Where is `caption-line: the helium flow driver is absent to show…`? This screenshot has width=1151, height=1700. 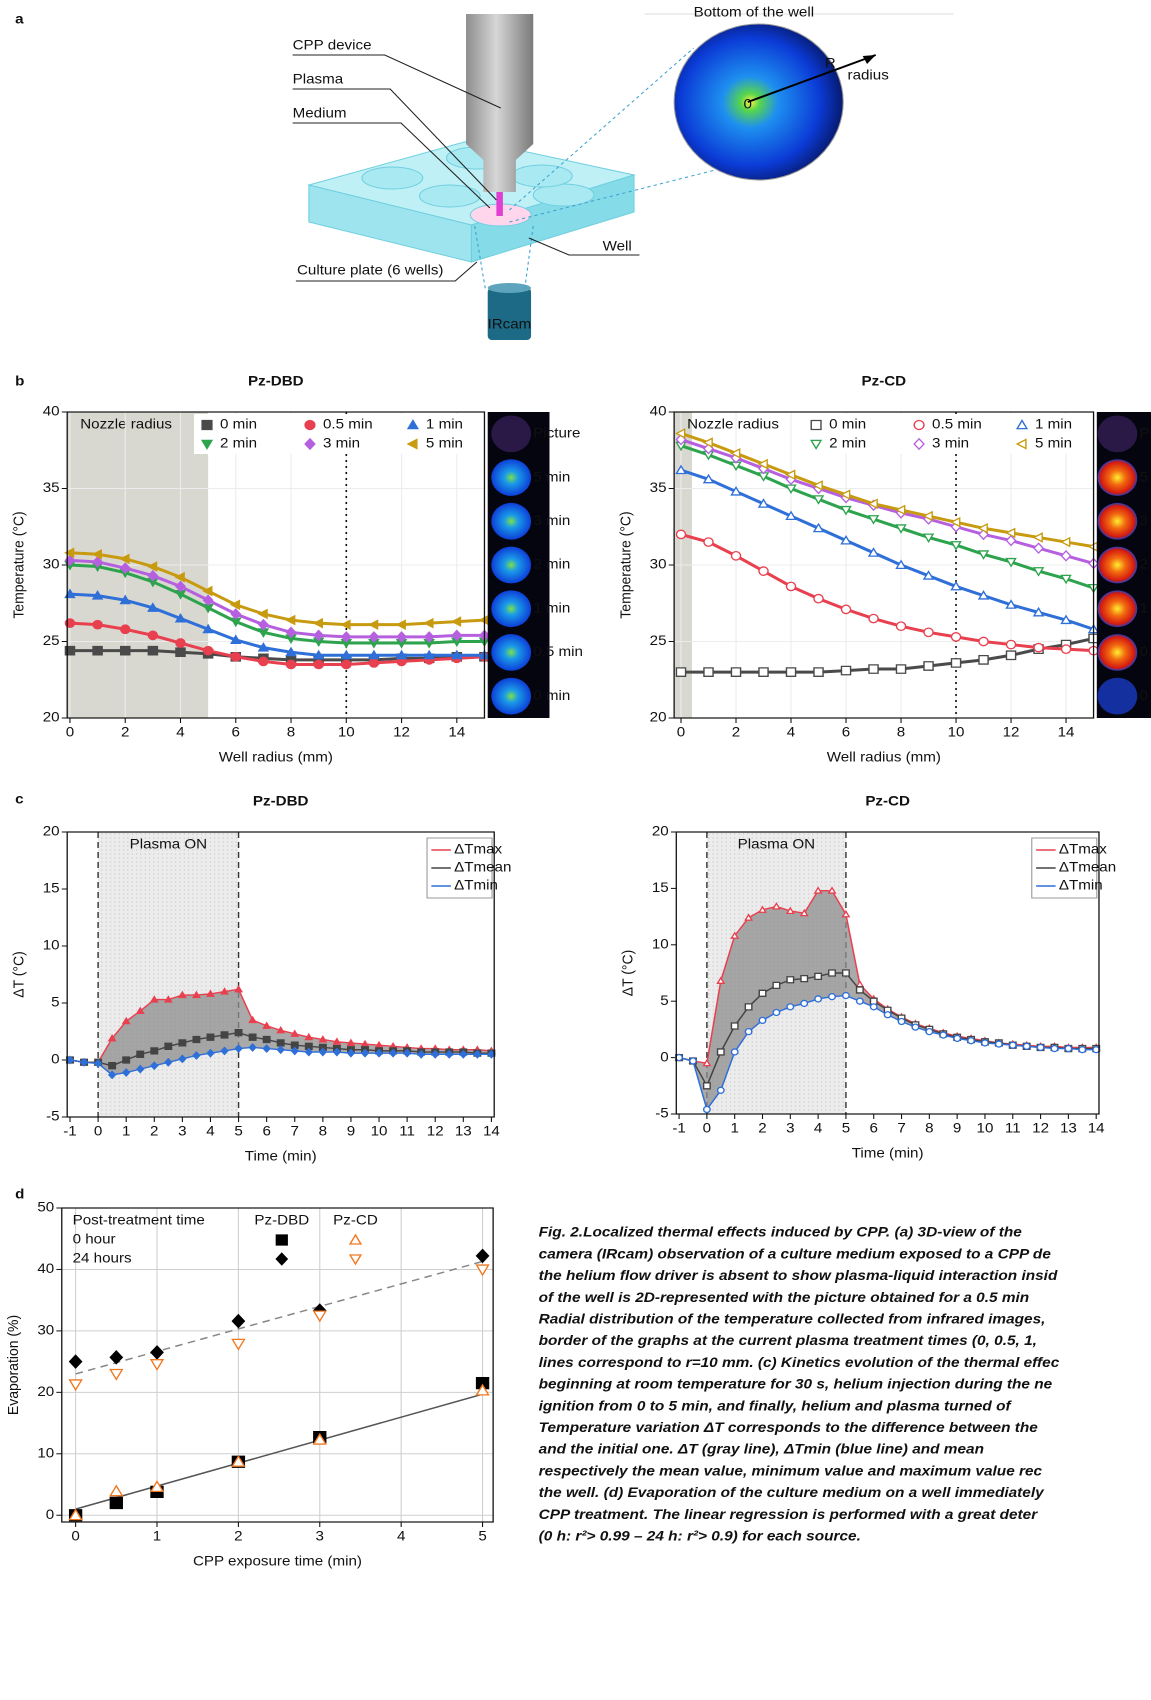 caption-line: the helium flow driver is absent to show… is located at coordinates (799, 1276).